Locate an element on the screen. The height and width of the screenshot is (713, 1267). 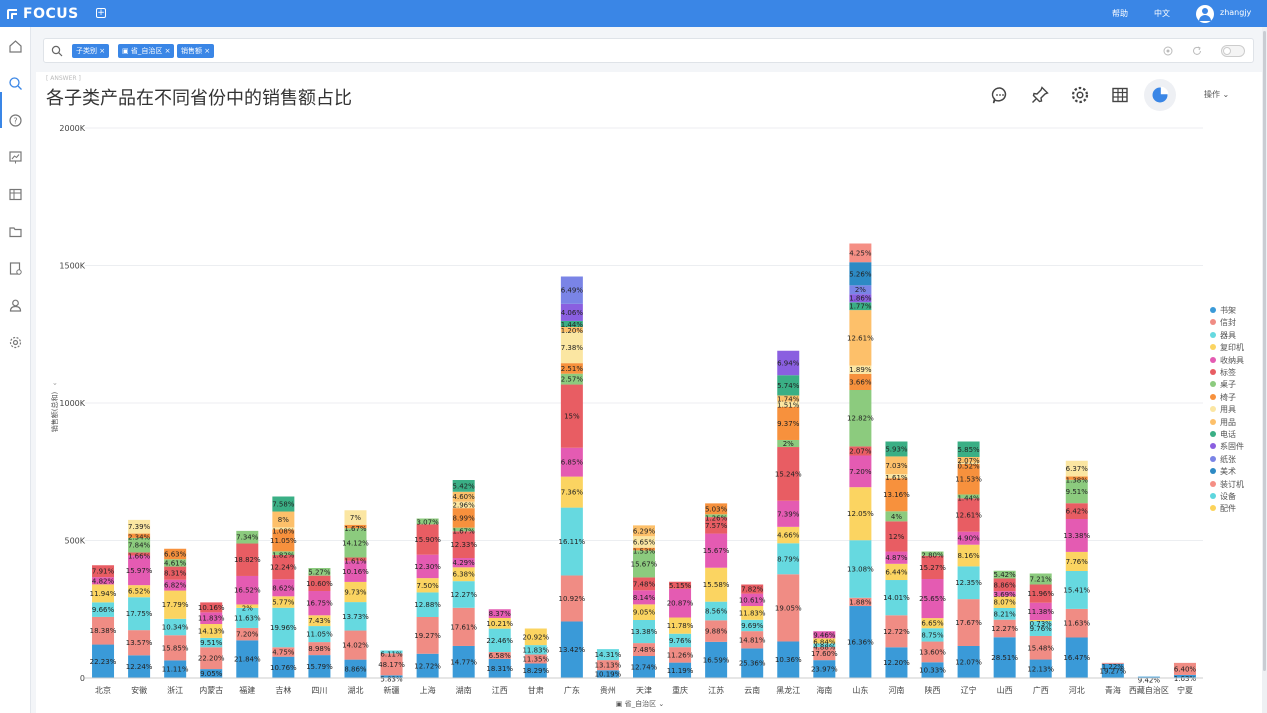
folder-icon is located at coordinates (15, 231).